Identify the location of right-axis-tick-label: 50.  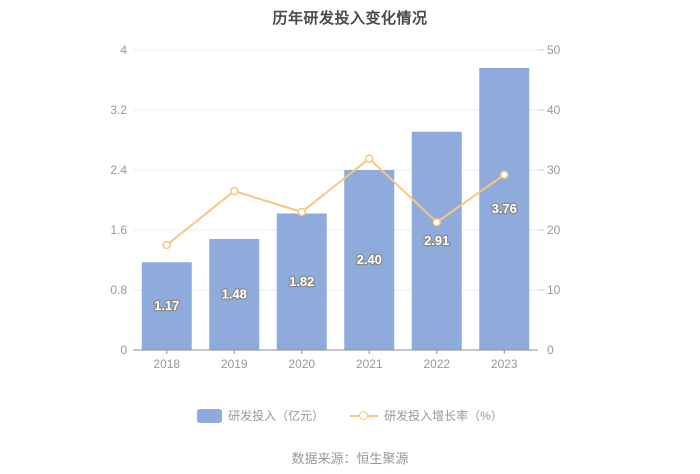
(554, 50).